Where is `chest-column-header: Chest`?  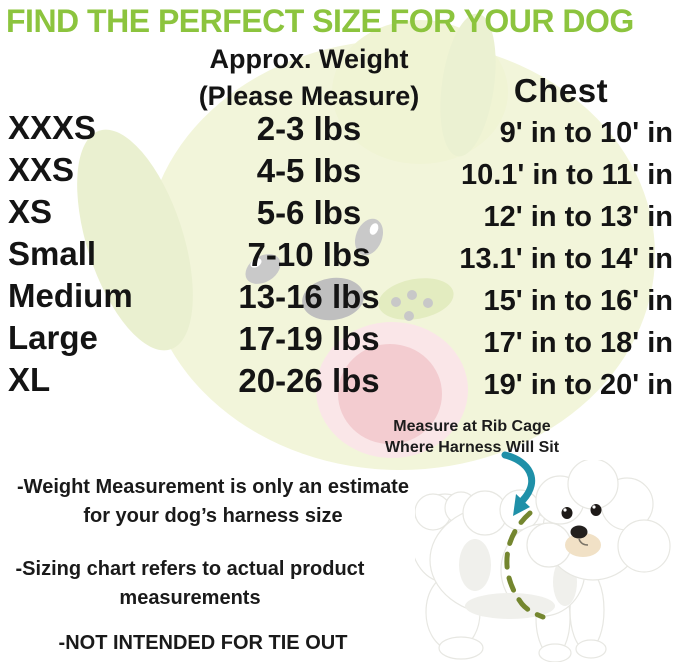 chest-column-header: Chest is located at coordinates (561, 90).